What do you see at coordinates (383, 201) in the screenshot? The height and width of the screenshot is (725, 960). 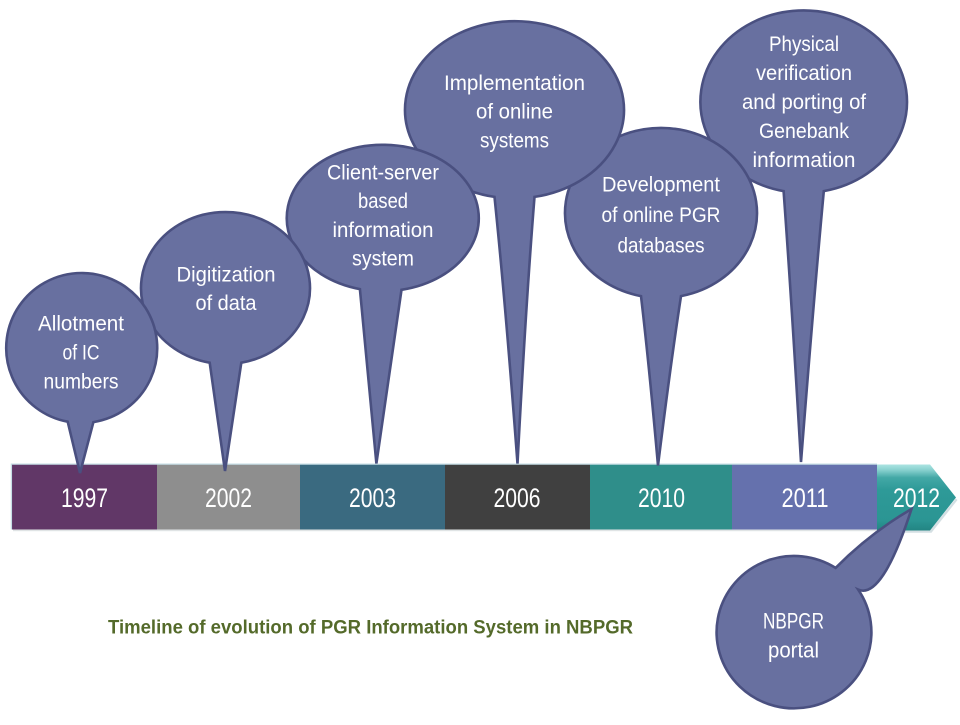 I see `svg-text: based` at bounding box center [383, 201].